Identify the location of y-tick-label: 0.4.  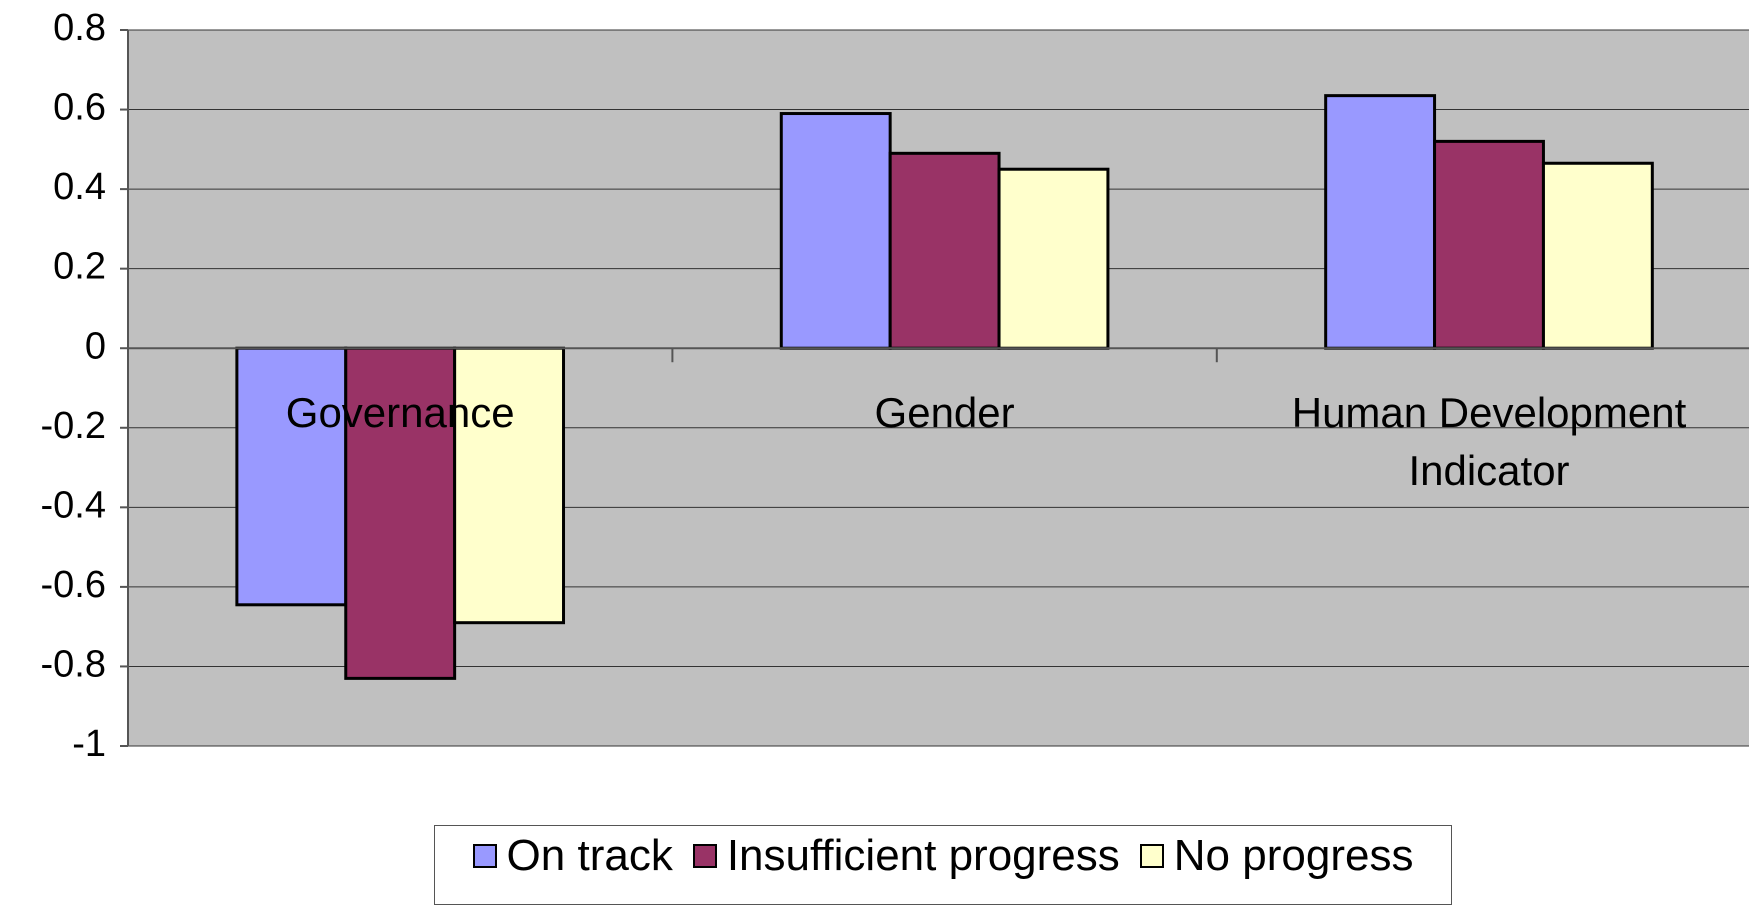
(79, 187).